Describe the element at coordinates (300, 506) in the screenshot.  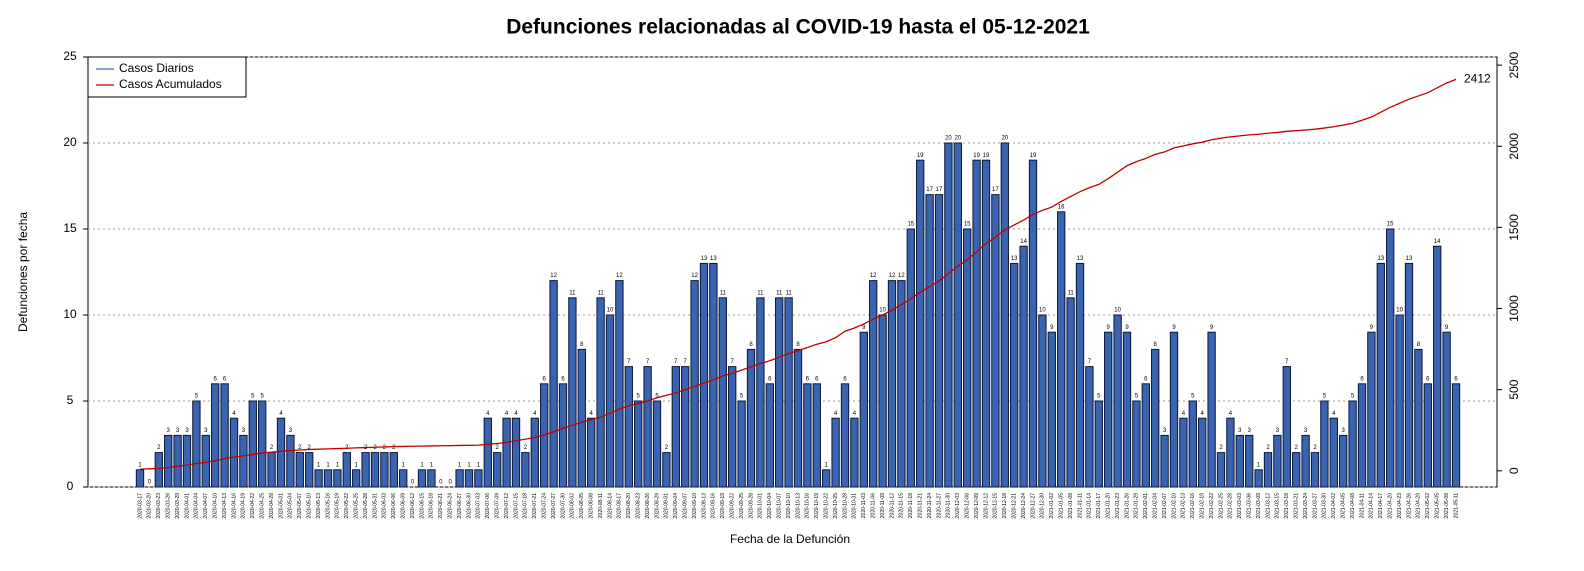
I see `x-tick-label: 2020-05-07` at that location.